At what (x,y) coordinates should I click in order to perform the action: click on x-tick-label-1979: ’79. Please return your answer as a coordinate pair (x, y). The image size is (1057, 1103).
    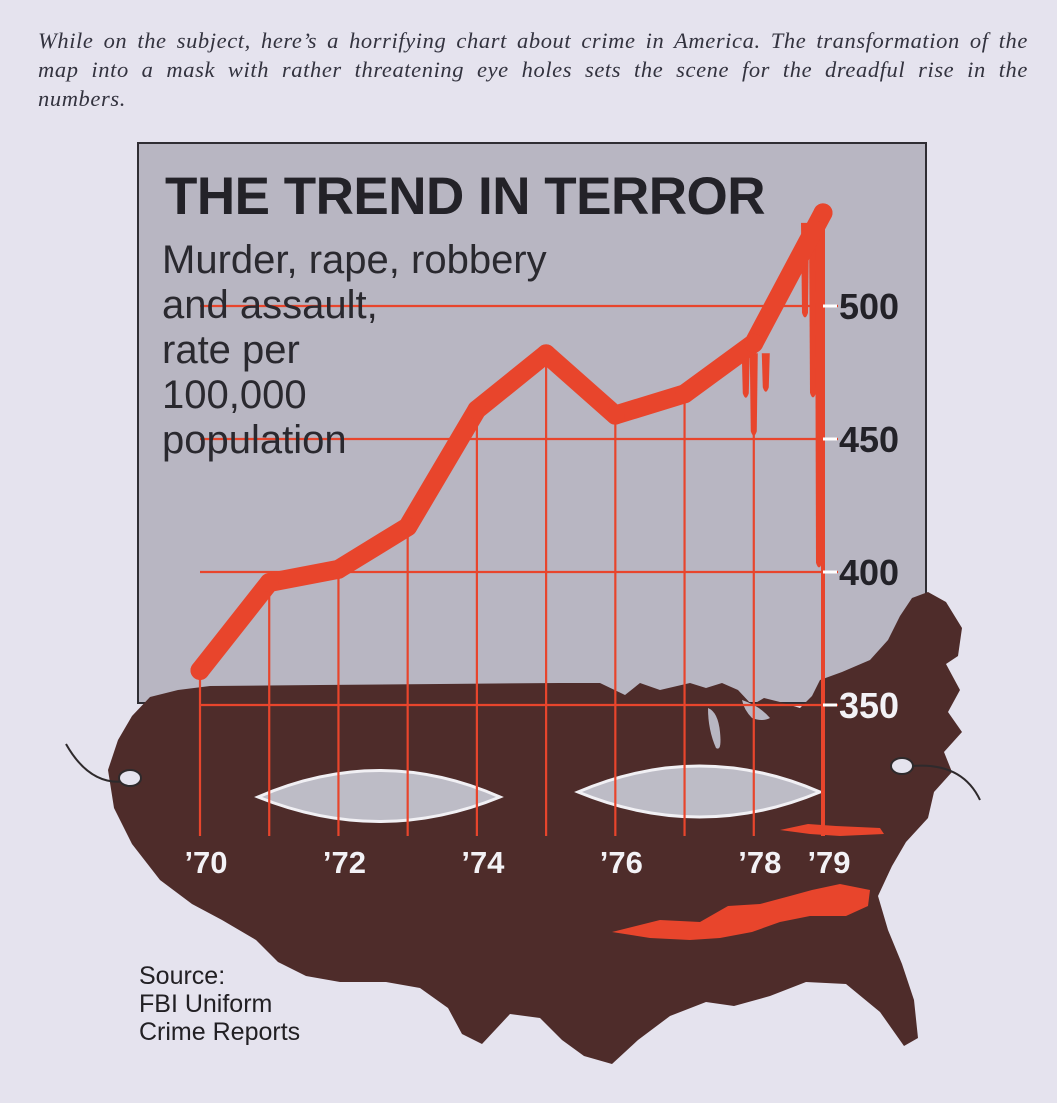
    Looking at the image, I should click on (828, 862).